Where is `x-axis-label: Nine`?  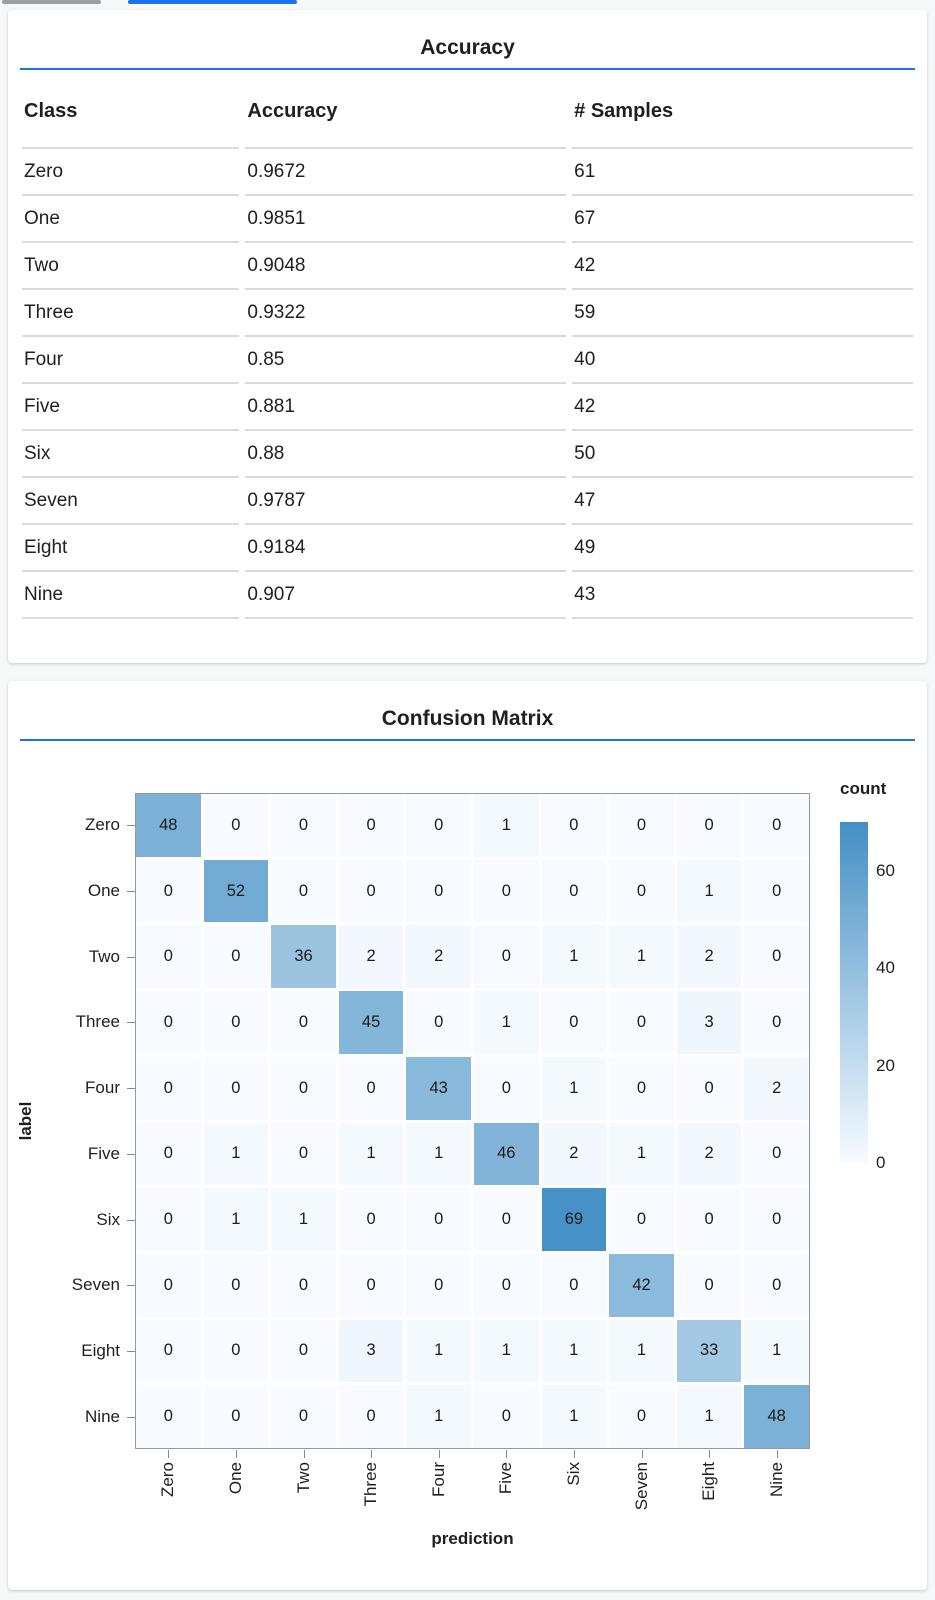
x-axis-label: Nine is located at coordinates (776, 1479).